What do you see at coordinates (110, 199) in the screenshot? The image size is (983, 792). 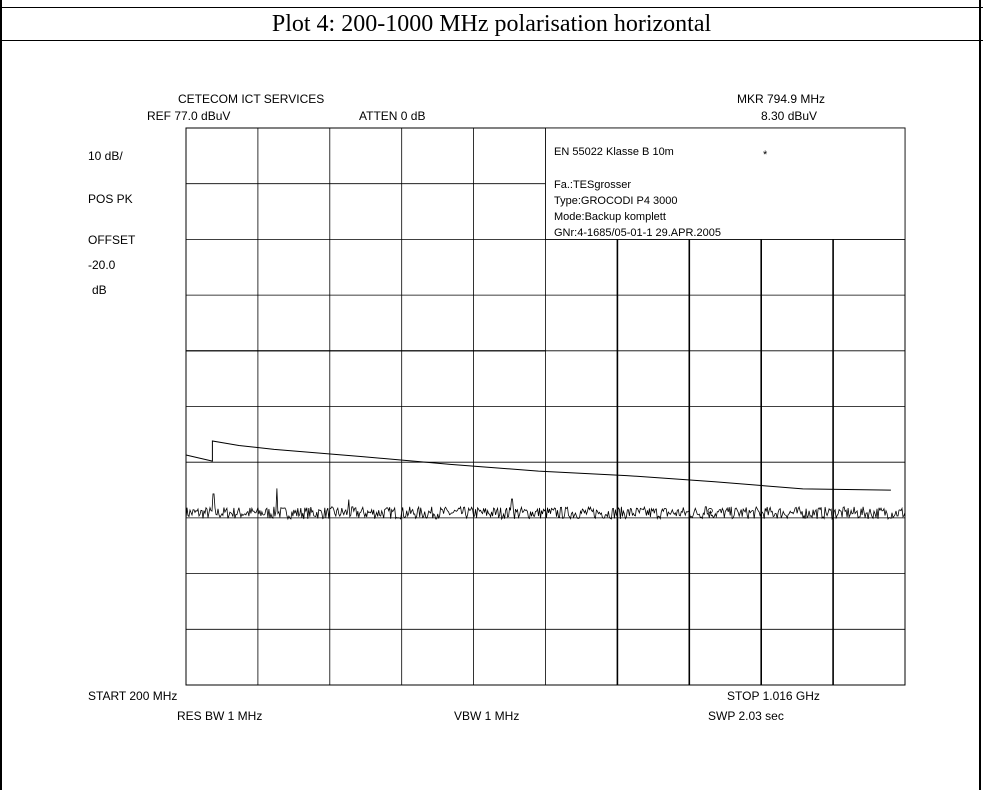 I see `detector-label: POS PK` at bounding box center [110, 199].